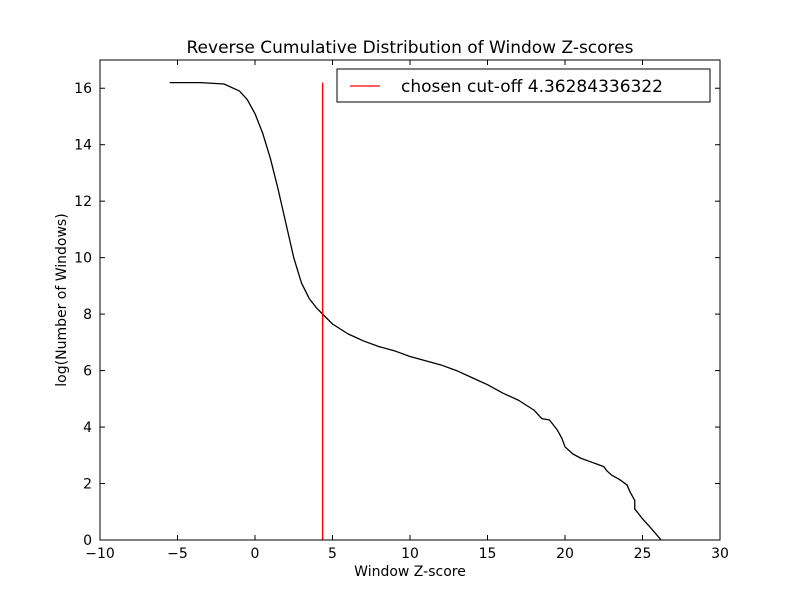  What do you see at coordinates (565, 554) in the screenshot?
I see `x-tick-label: 20` at bounding box center [565, 554].